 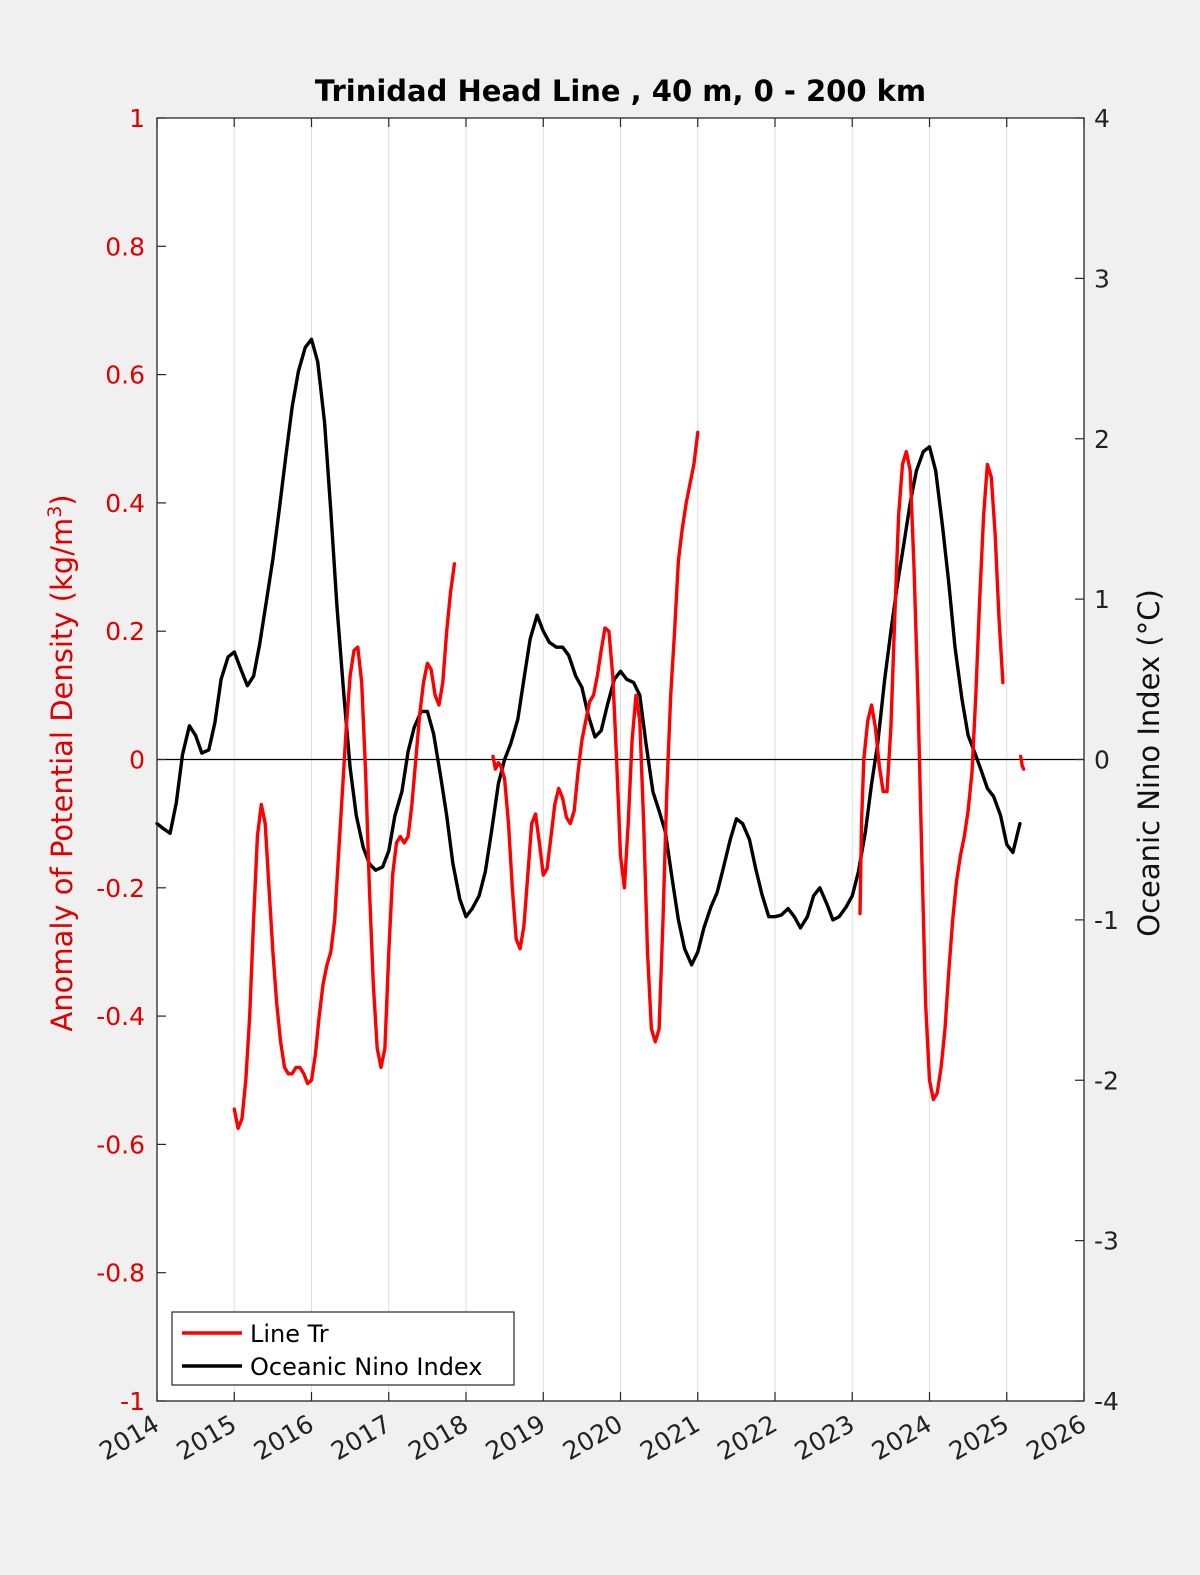 What do you see at coordinates (1056, 1437) in the screenshot?
I see `x-tick-label: 2026` at bounding box center [1056, 1437].